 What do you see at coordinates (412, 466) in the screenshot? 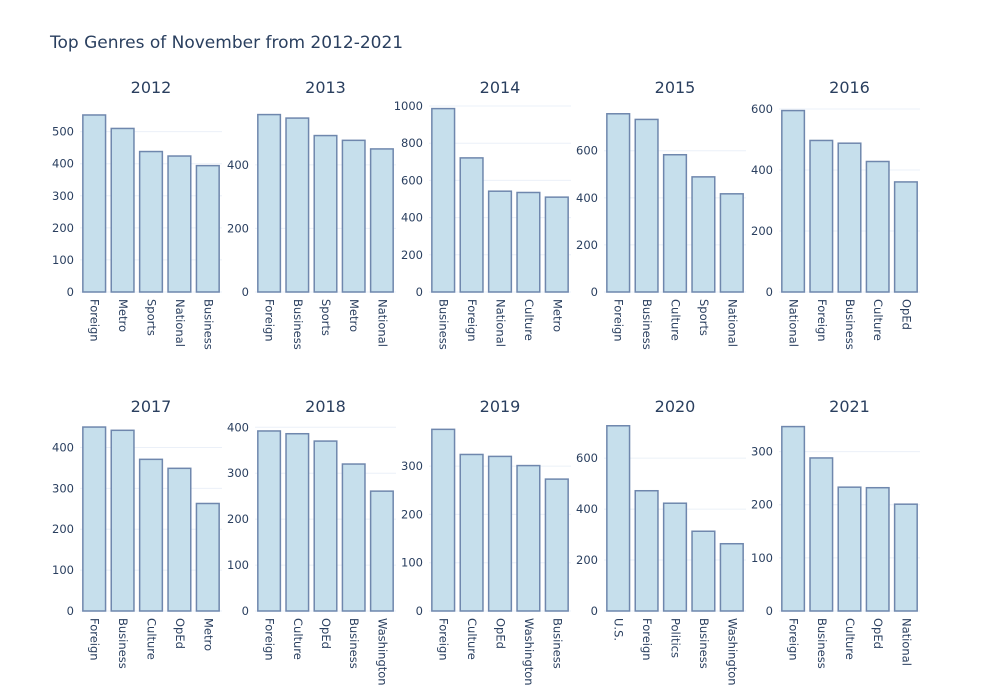
I see `y-tick-label: 300` at bounding box center [412, 466].